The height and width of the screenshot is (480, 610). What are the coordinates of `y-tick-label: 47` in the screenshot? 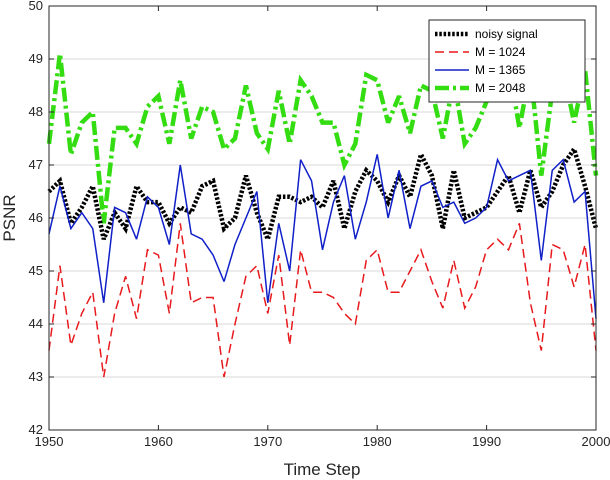 It's located at (36, 164).